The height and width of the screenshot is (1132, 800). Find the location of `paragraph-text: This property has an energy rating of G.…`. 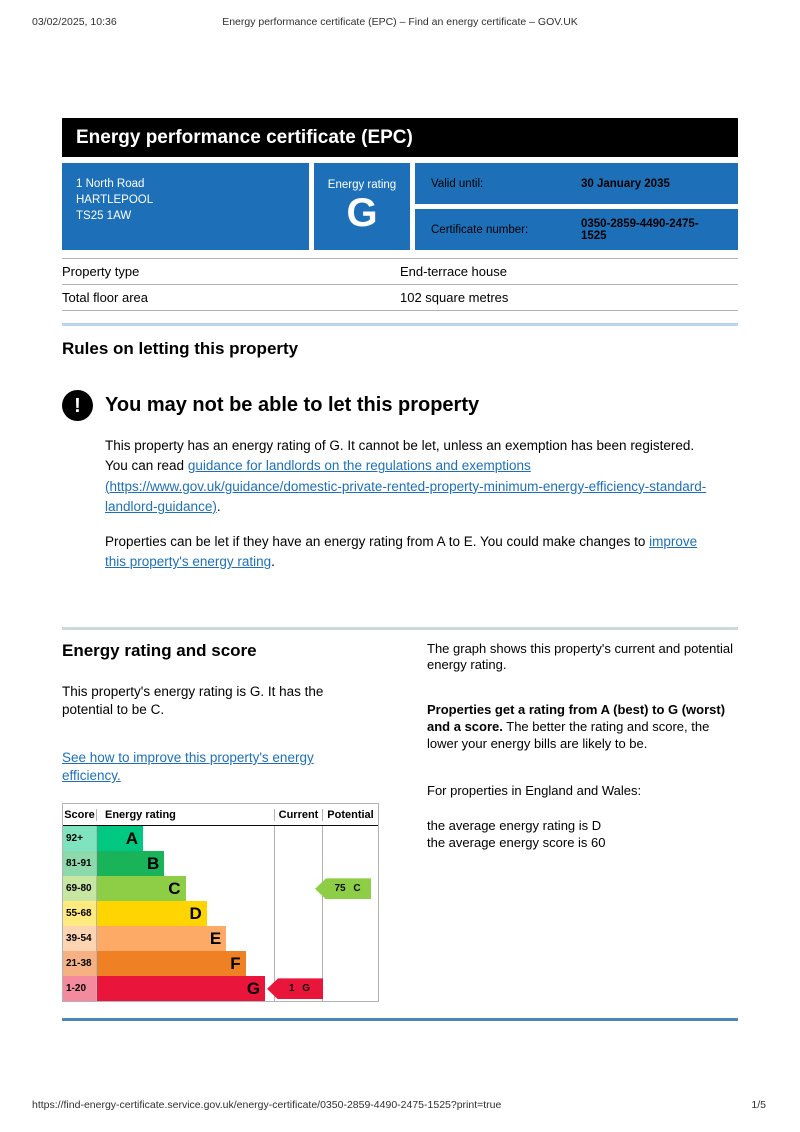

paragraph-text: This property has an energy rating of G.… is located at coordinates (400, 456).